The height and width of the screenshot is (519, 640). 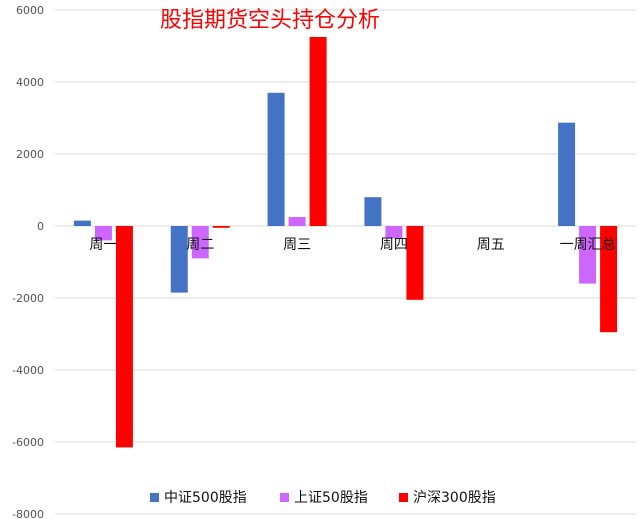 I want to click on y-tick-label: 4000, so click(x=30, y=82).